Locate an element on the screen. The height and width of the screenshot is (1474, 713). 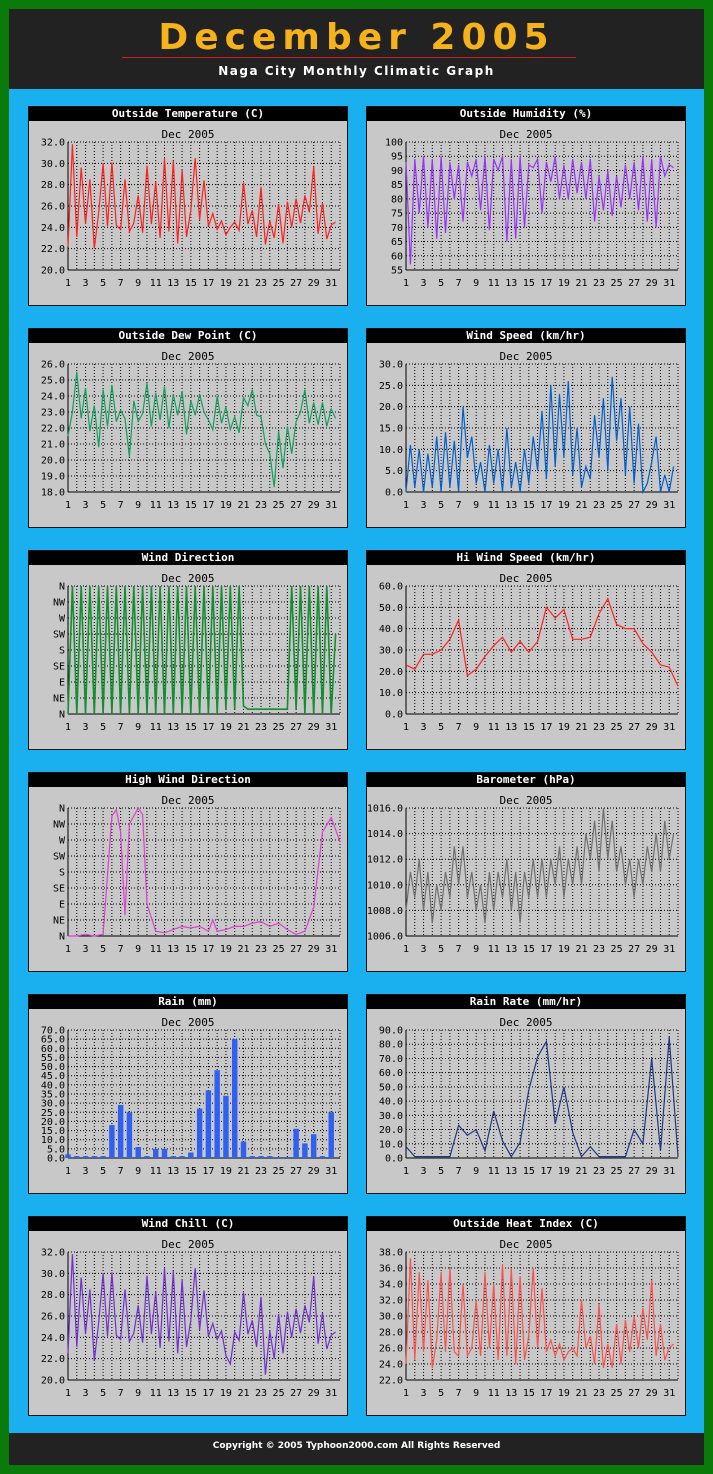
y-tick-label: 85 is located at coordinates (397, 185).